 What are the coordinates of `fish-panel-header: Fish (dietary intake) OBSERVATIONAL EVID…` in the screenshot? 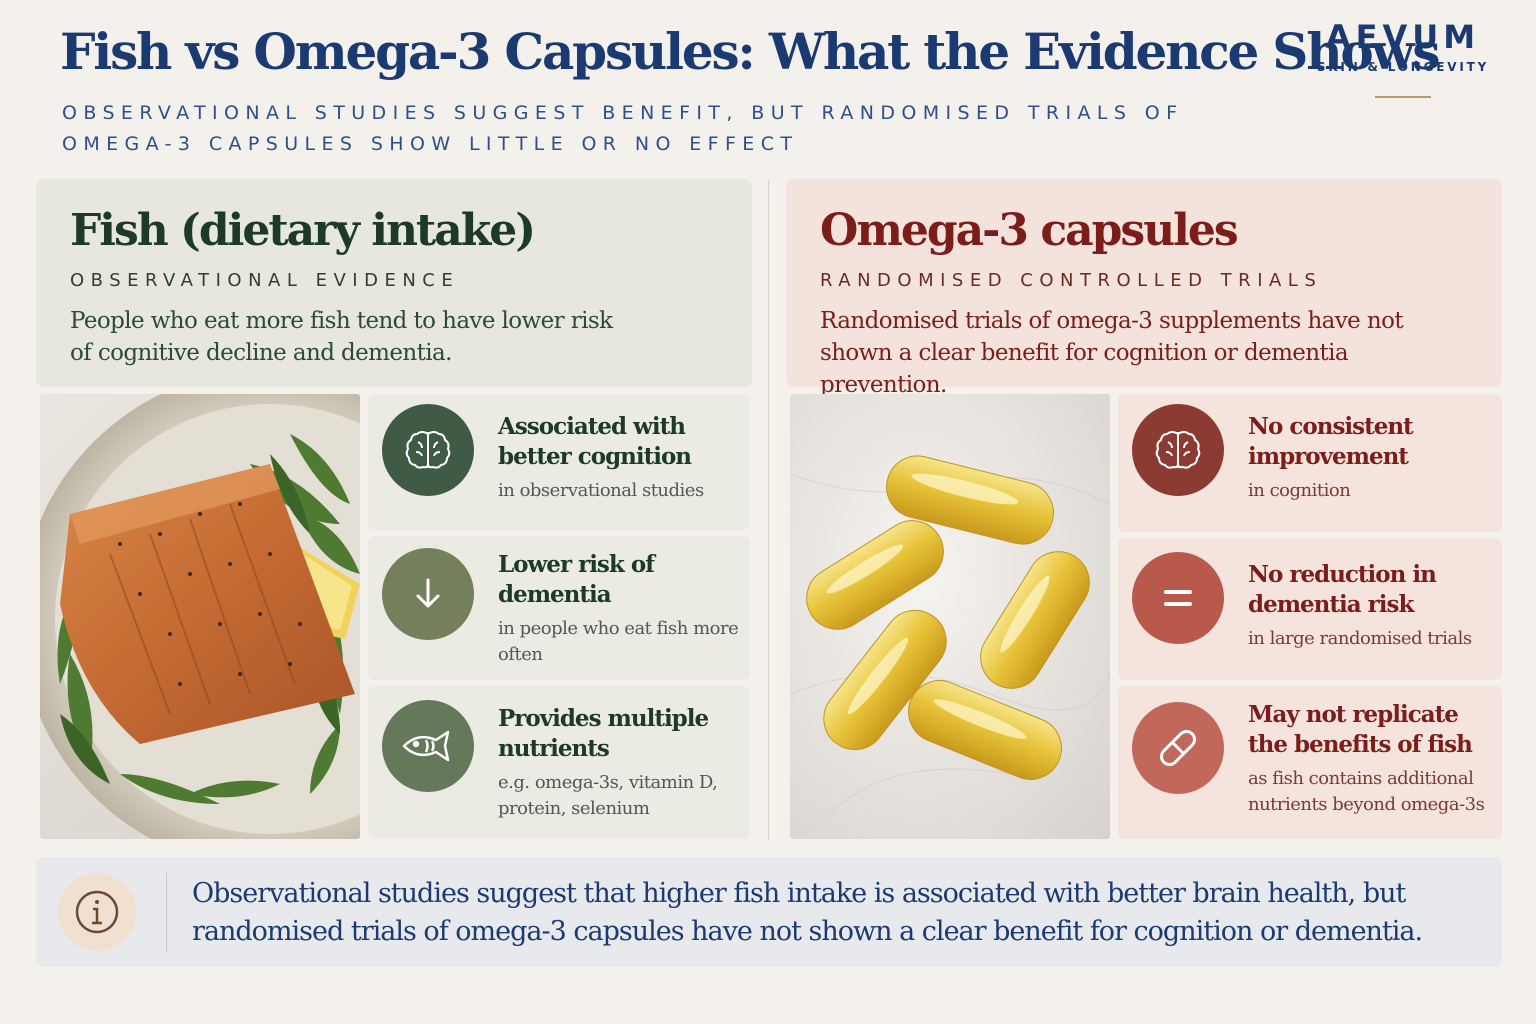 It's located at (394, 283).